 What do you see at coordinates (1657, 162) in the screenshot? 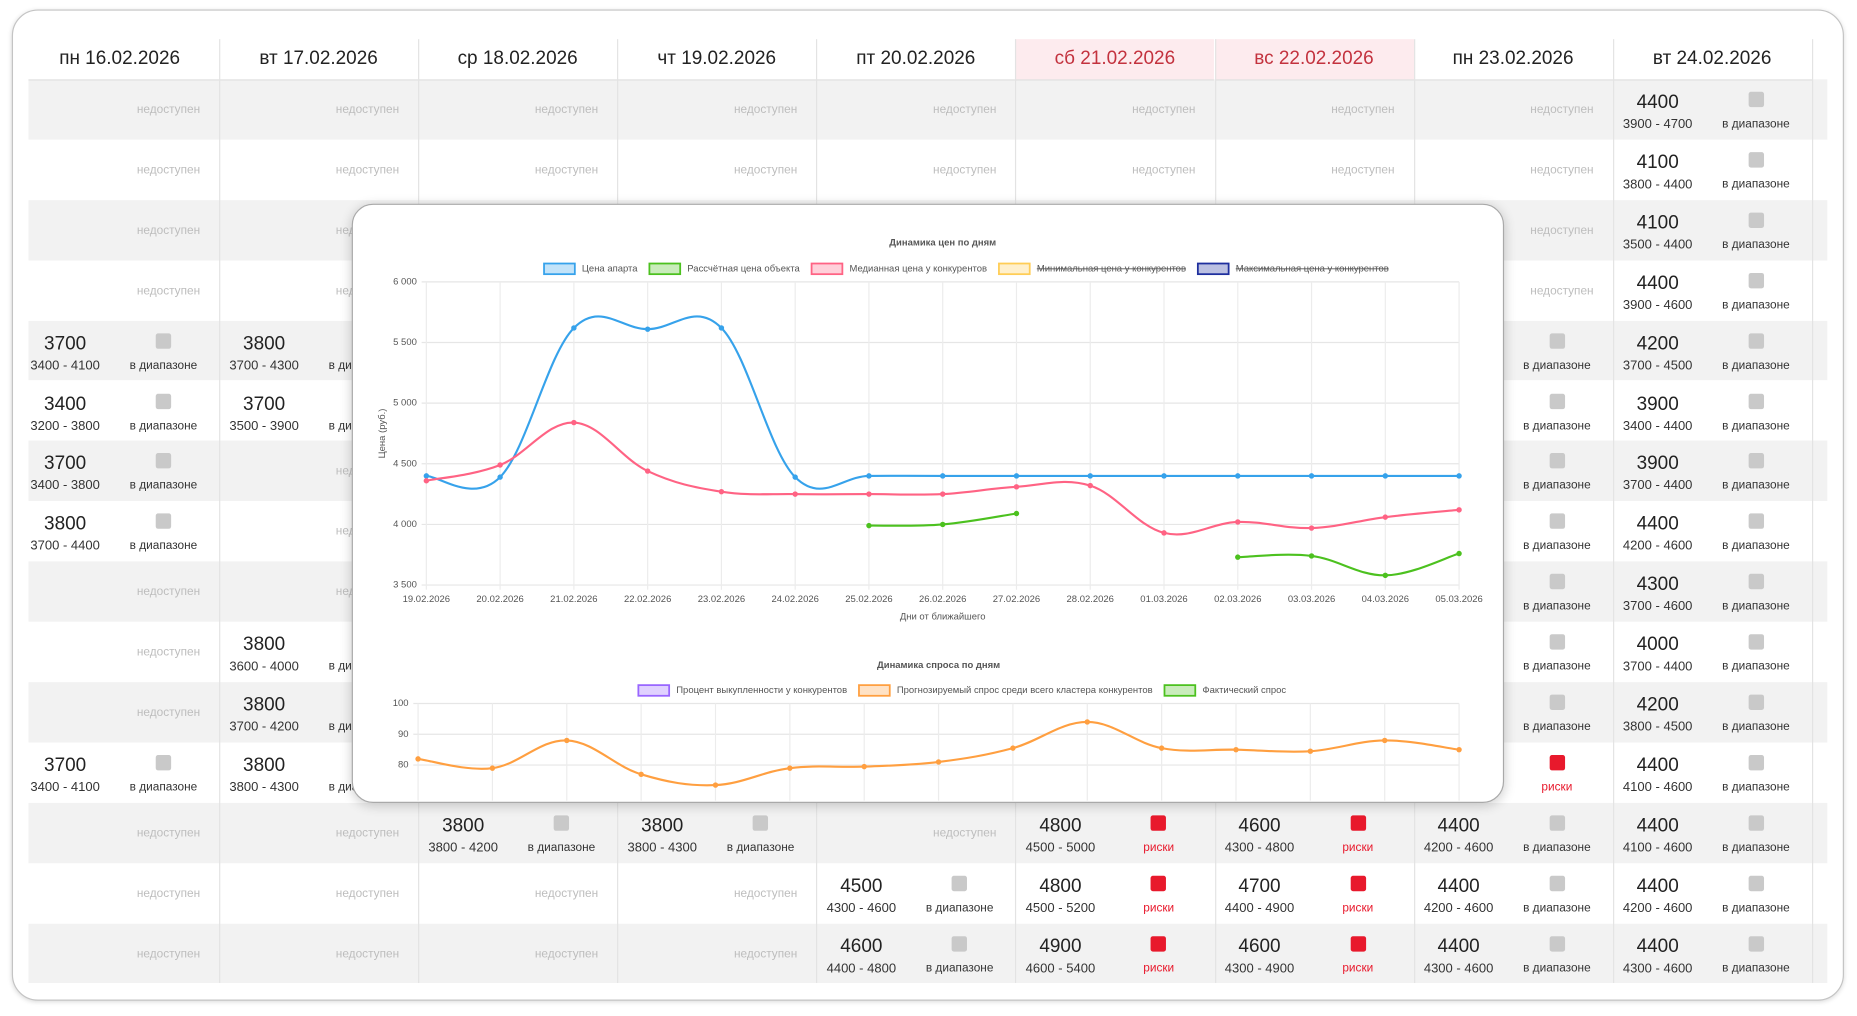
I see `price: 4100` at bounding box center [1657, 162].